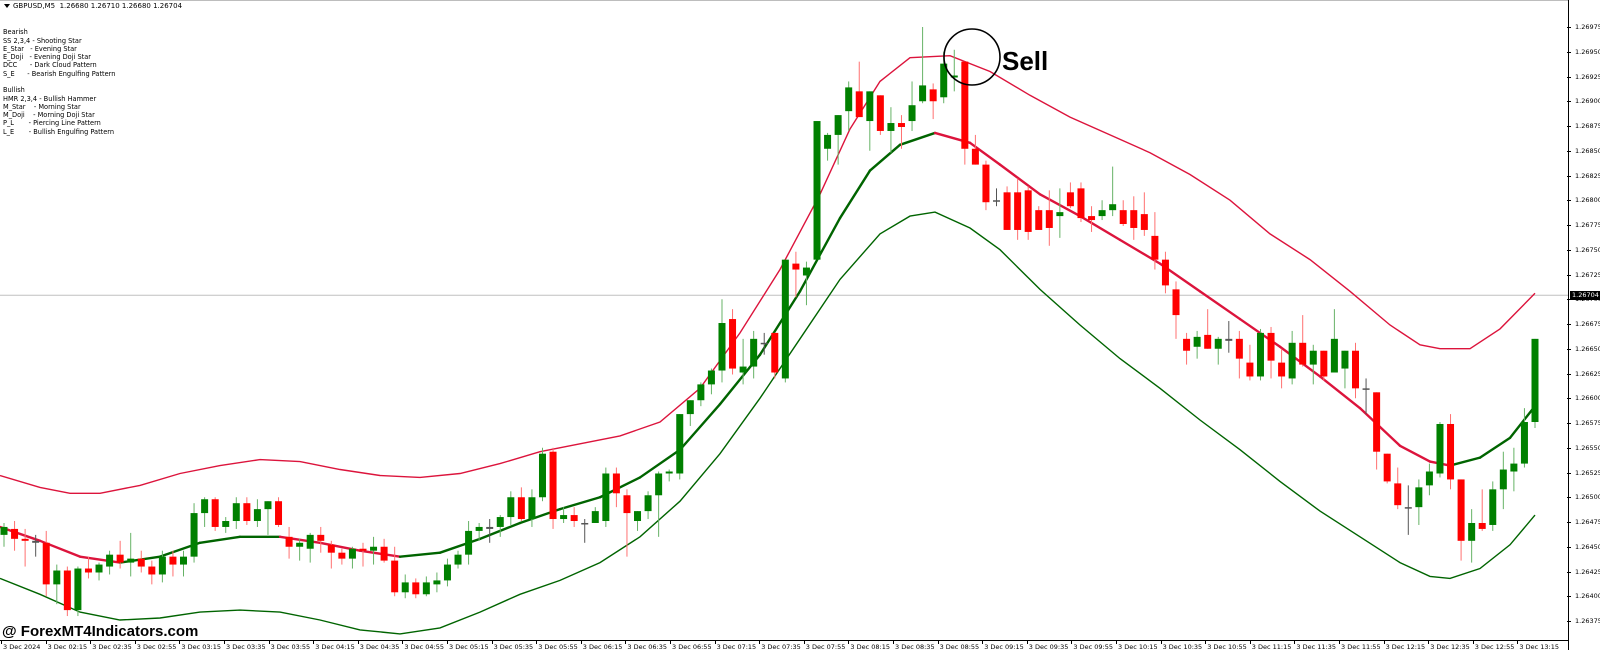 The image size is (1600, 667). What do you see at coordinates (1316, 647) in the screenshot?
I see `time-tick-label: 3 Dec 11:35` at bounding box center [1316, 647].